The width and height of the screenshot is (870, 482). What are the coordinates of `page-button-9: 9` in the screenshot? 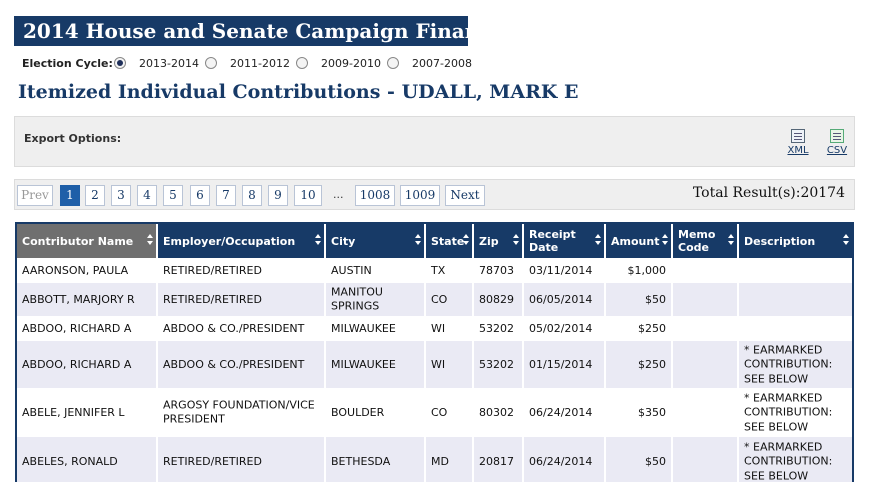 It's located at (278, 195).